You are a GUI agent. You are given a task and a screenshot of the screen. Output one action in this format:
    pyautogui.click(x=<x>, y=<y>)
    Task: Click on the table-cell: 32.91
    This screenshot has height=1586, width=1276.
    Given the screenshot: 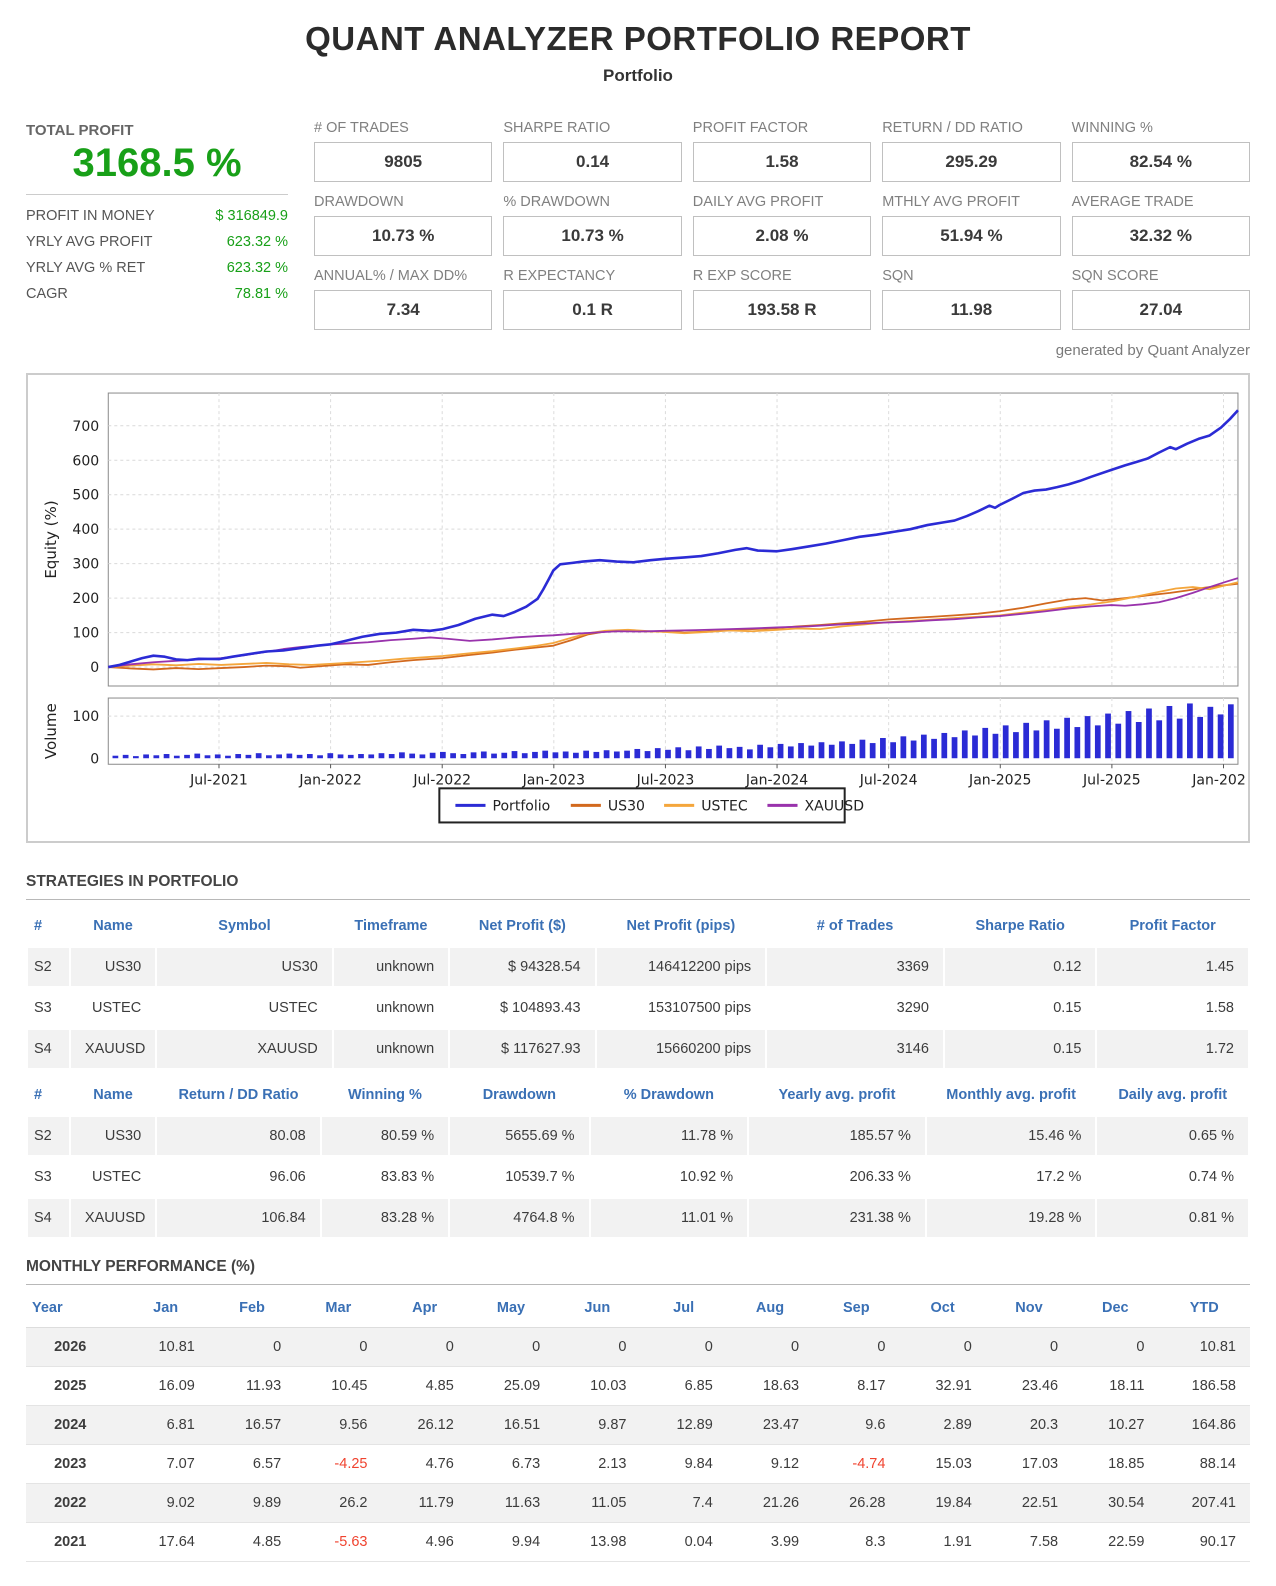 What is the action you would take?
    pyautogui.click(x=953, y=1385)
    